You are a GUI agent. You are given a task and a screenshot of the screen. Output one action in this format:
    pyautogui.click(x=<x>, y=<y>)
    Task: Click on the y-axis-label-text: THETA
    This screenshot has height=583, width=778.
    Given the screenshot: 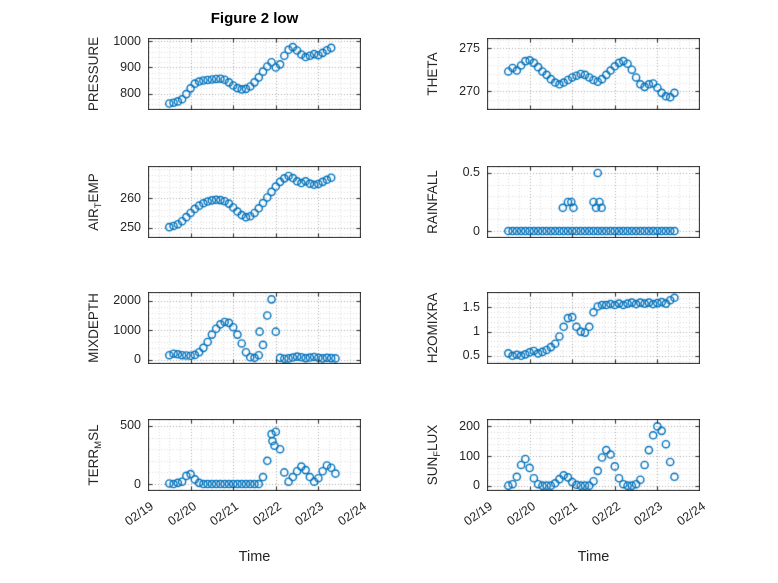 What is the action you would take?
    pyautogui.click(x=432, y=74)
    